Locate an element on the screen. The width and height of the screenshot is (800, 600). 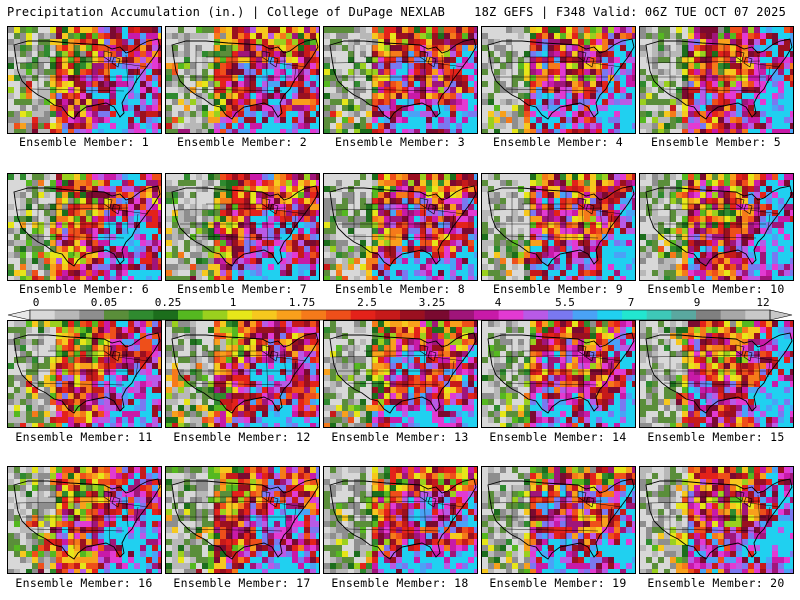
colorbar-tick-label: 12 is located at coordinates (763, 302).